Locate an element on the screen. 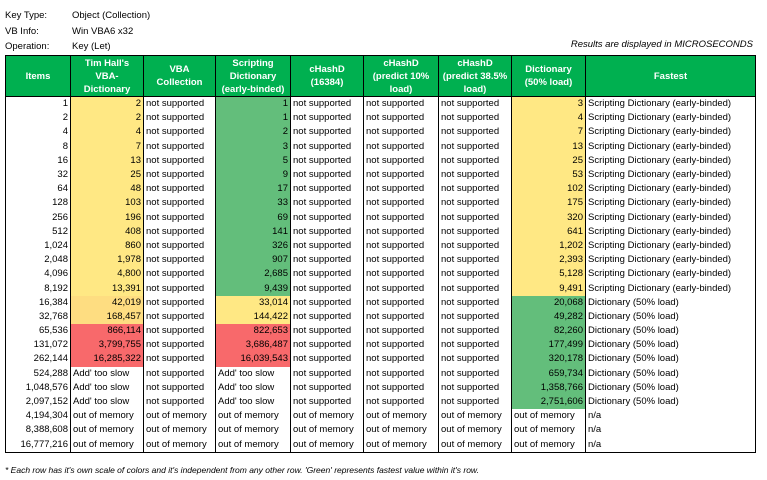 The height and width of the screenshot is (480, 767). table-cell: 2,048 is located at coordinates (38, 260).